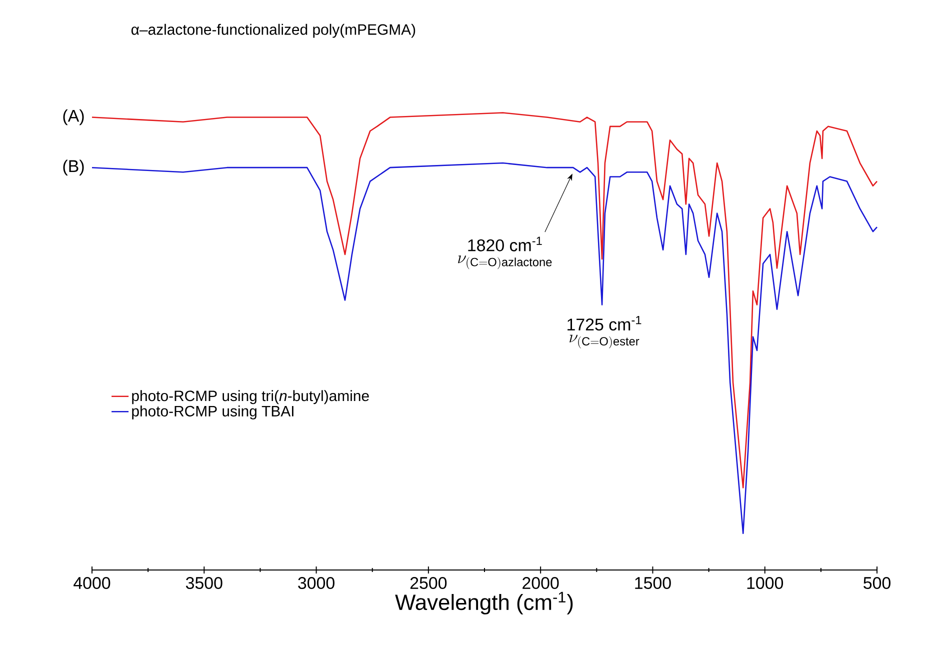  I want to click on x-tick-label: 500, so click(877, 583).